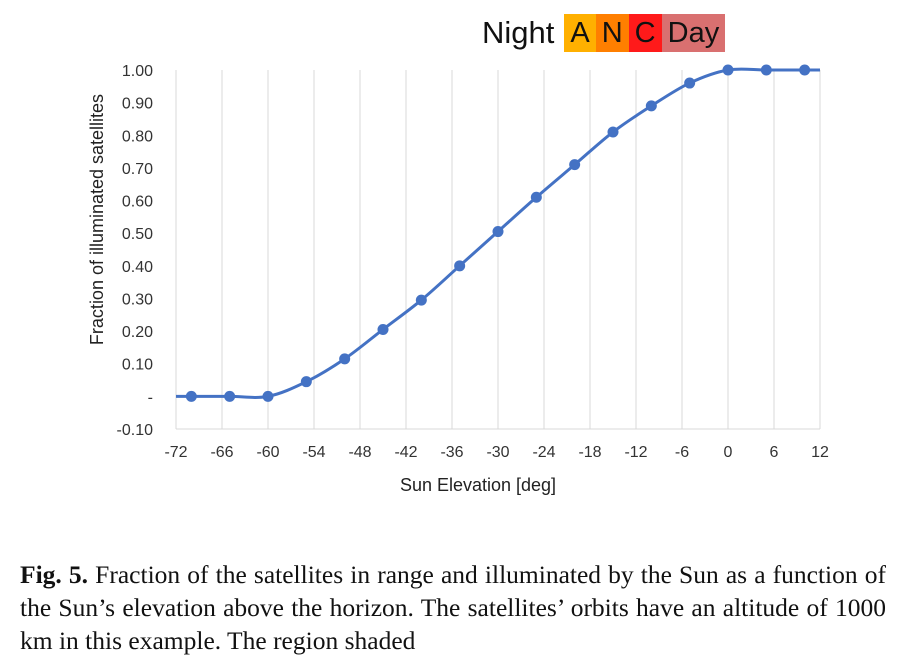  What do you see at coordinates (137, 234) in the screenshot?
I see `y-tick-label: 0.50` at bounding box center [137, 234].